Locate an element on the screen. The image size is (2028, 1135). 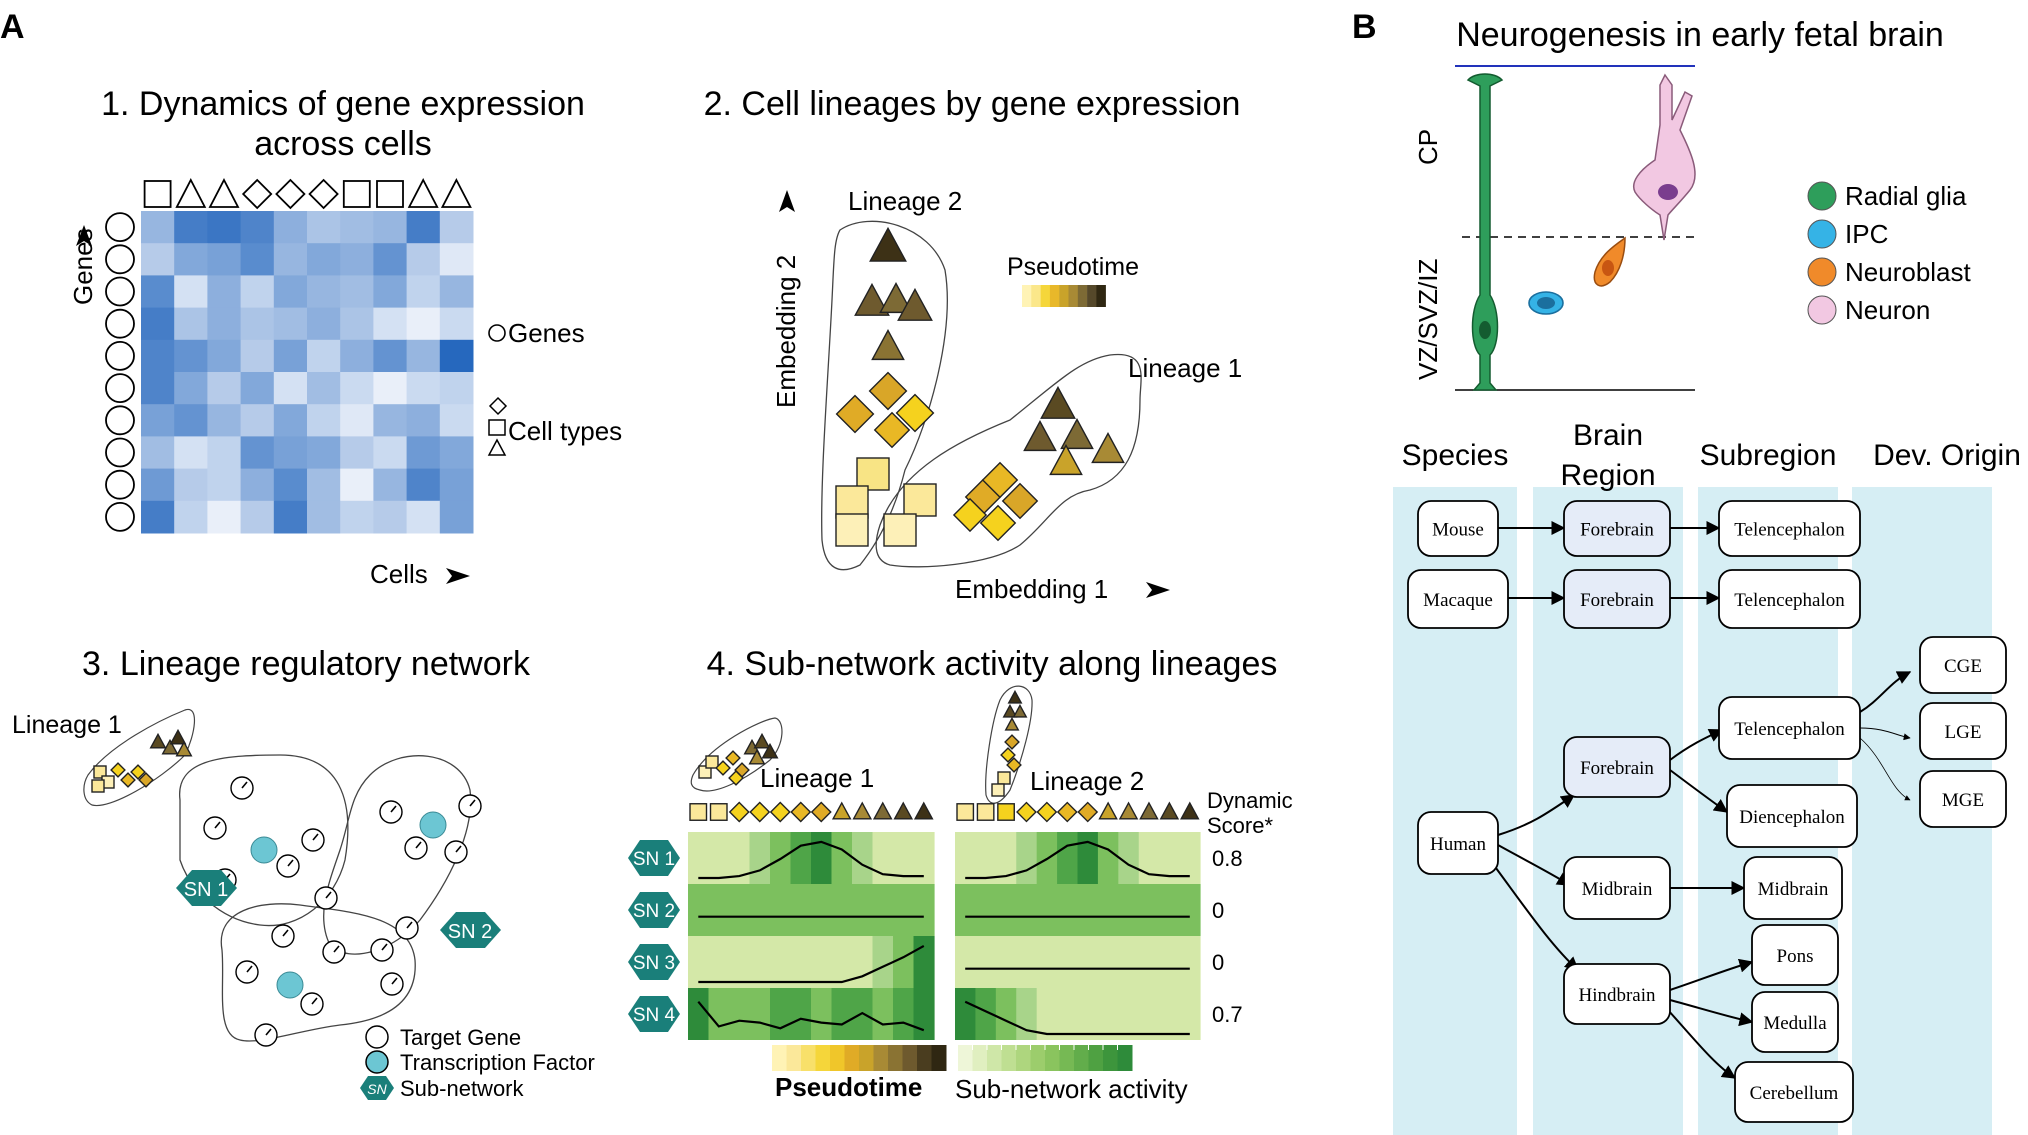
vz-label: VZ/SVZ/IZ is located at coordinates (1428, 319).